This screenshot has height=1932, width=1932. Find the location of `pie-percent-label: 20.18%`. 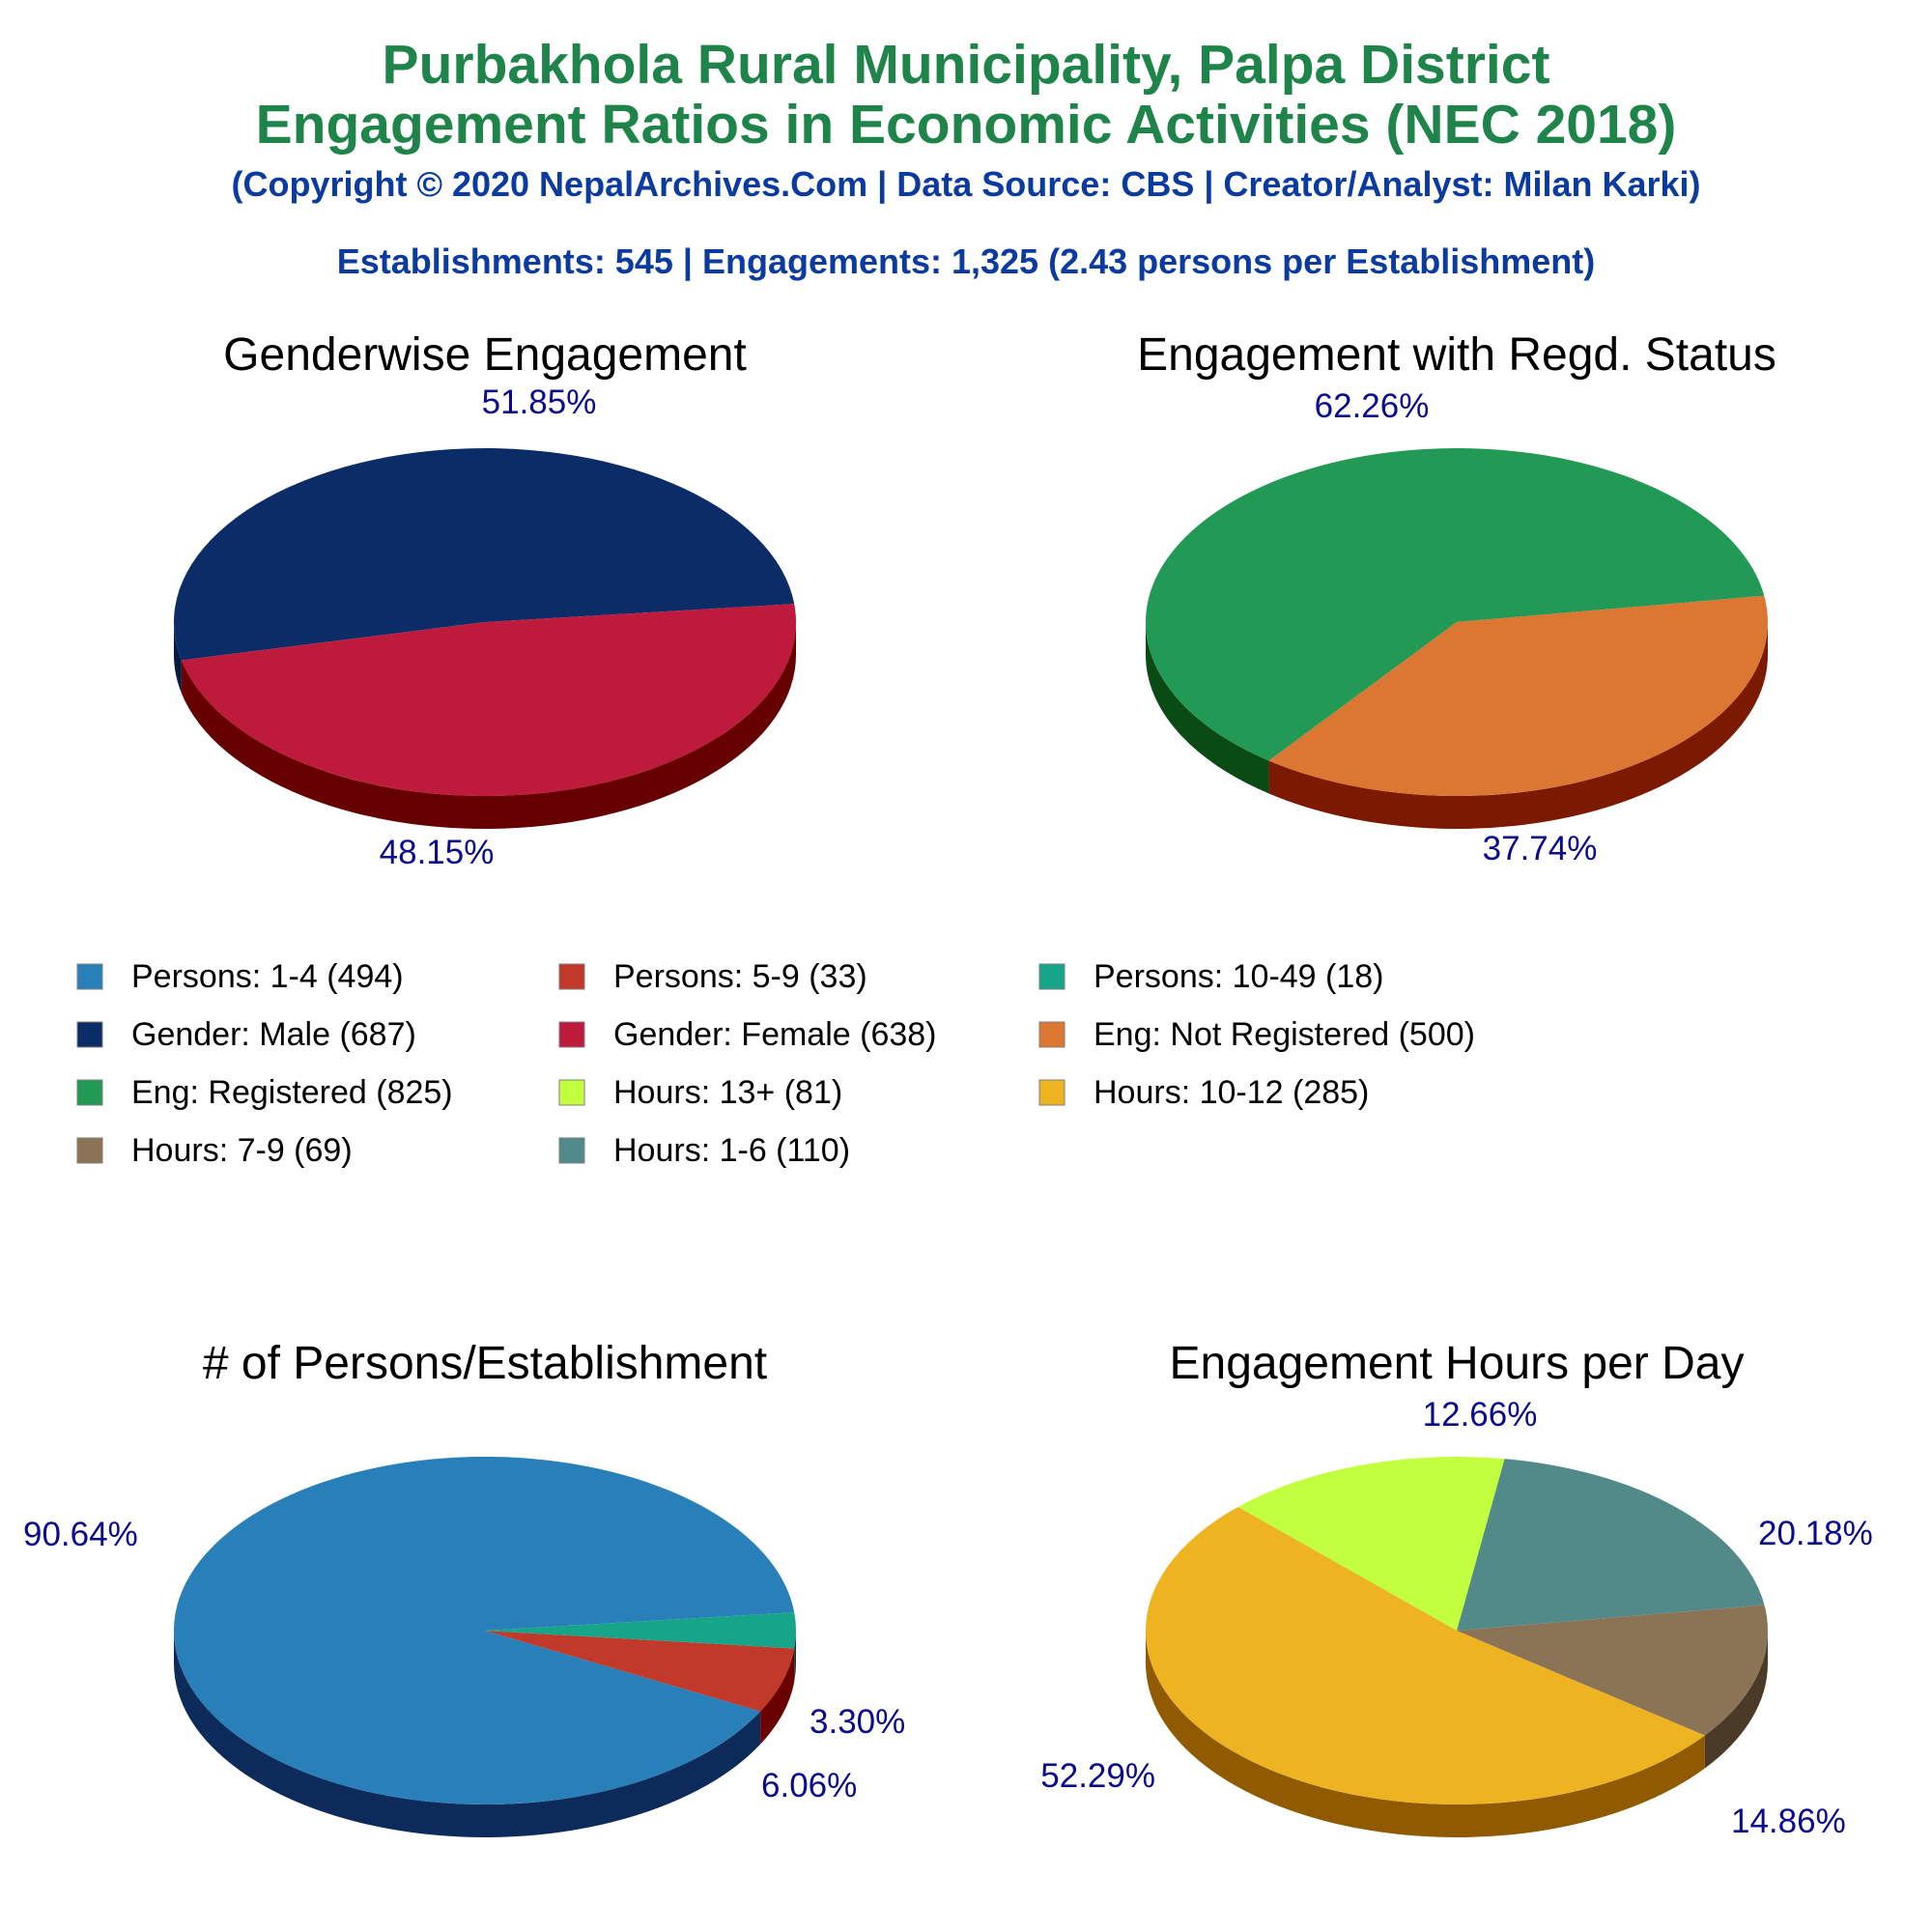

pie-percent-label: 20.18% is located at coordinates (1815, 1533).